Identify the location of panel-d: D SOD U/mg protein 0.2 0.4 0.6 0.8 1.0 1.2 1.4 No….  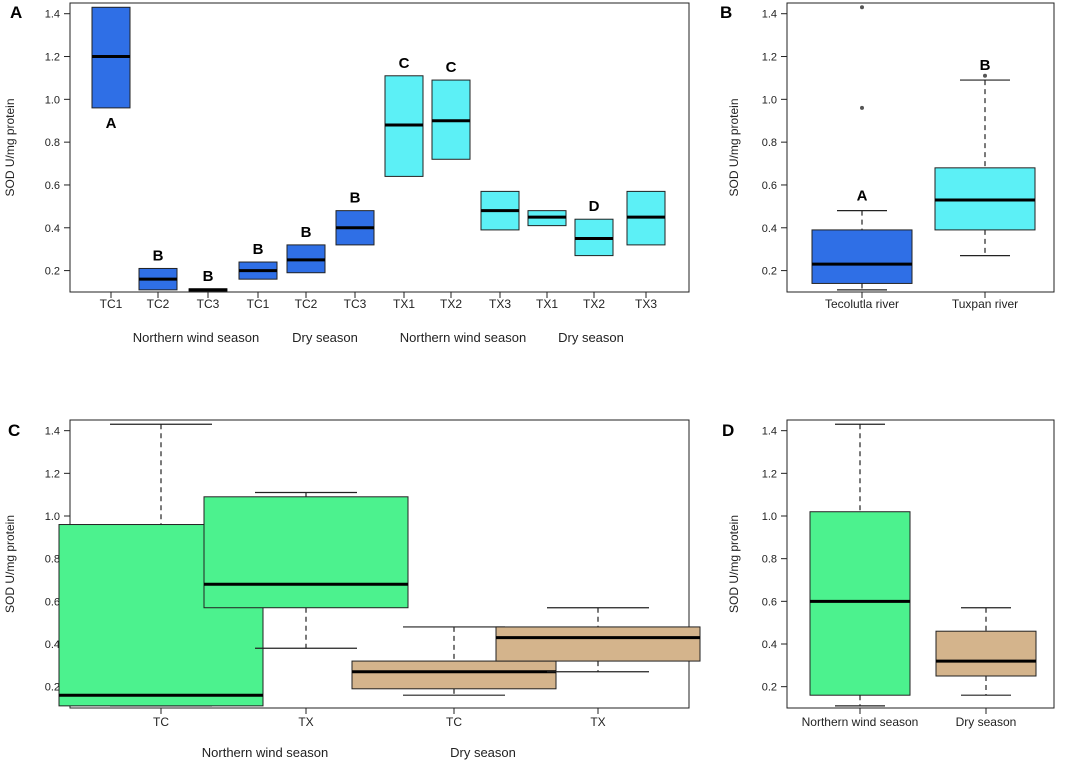
(888, 574).